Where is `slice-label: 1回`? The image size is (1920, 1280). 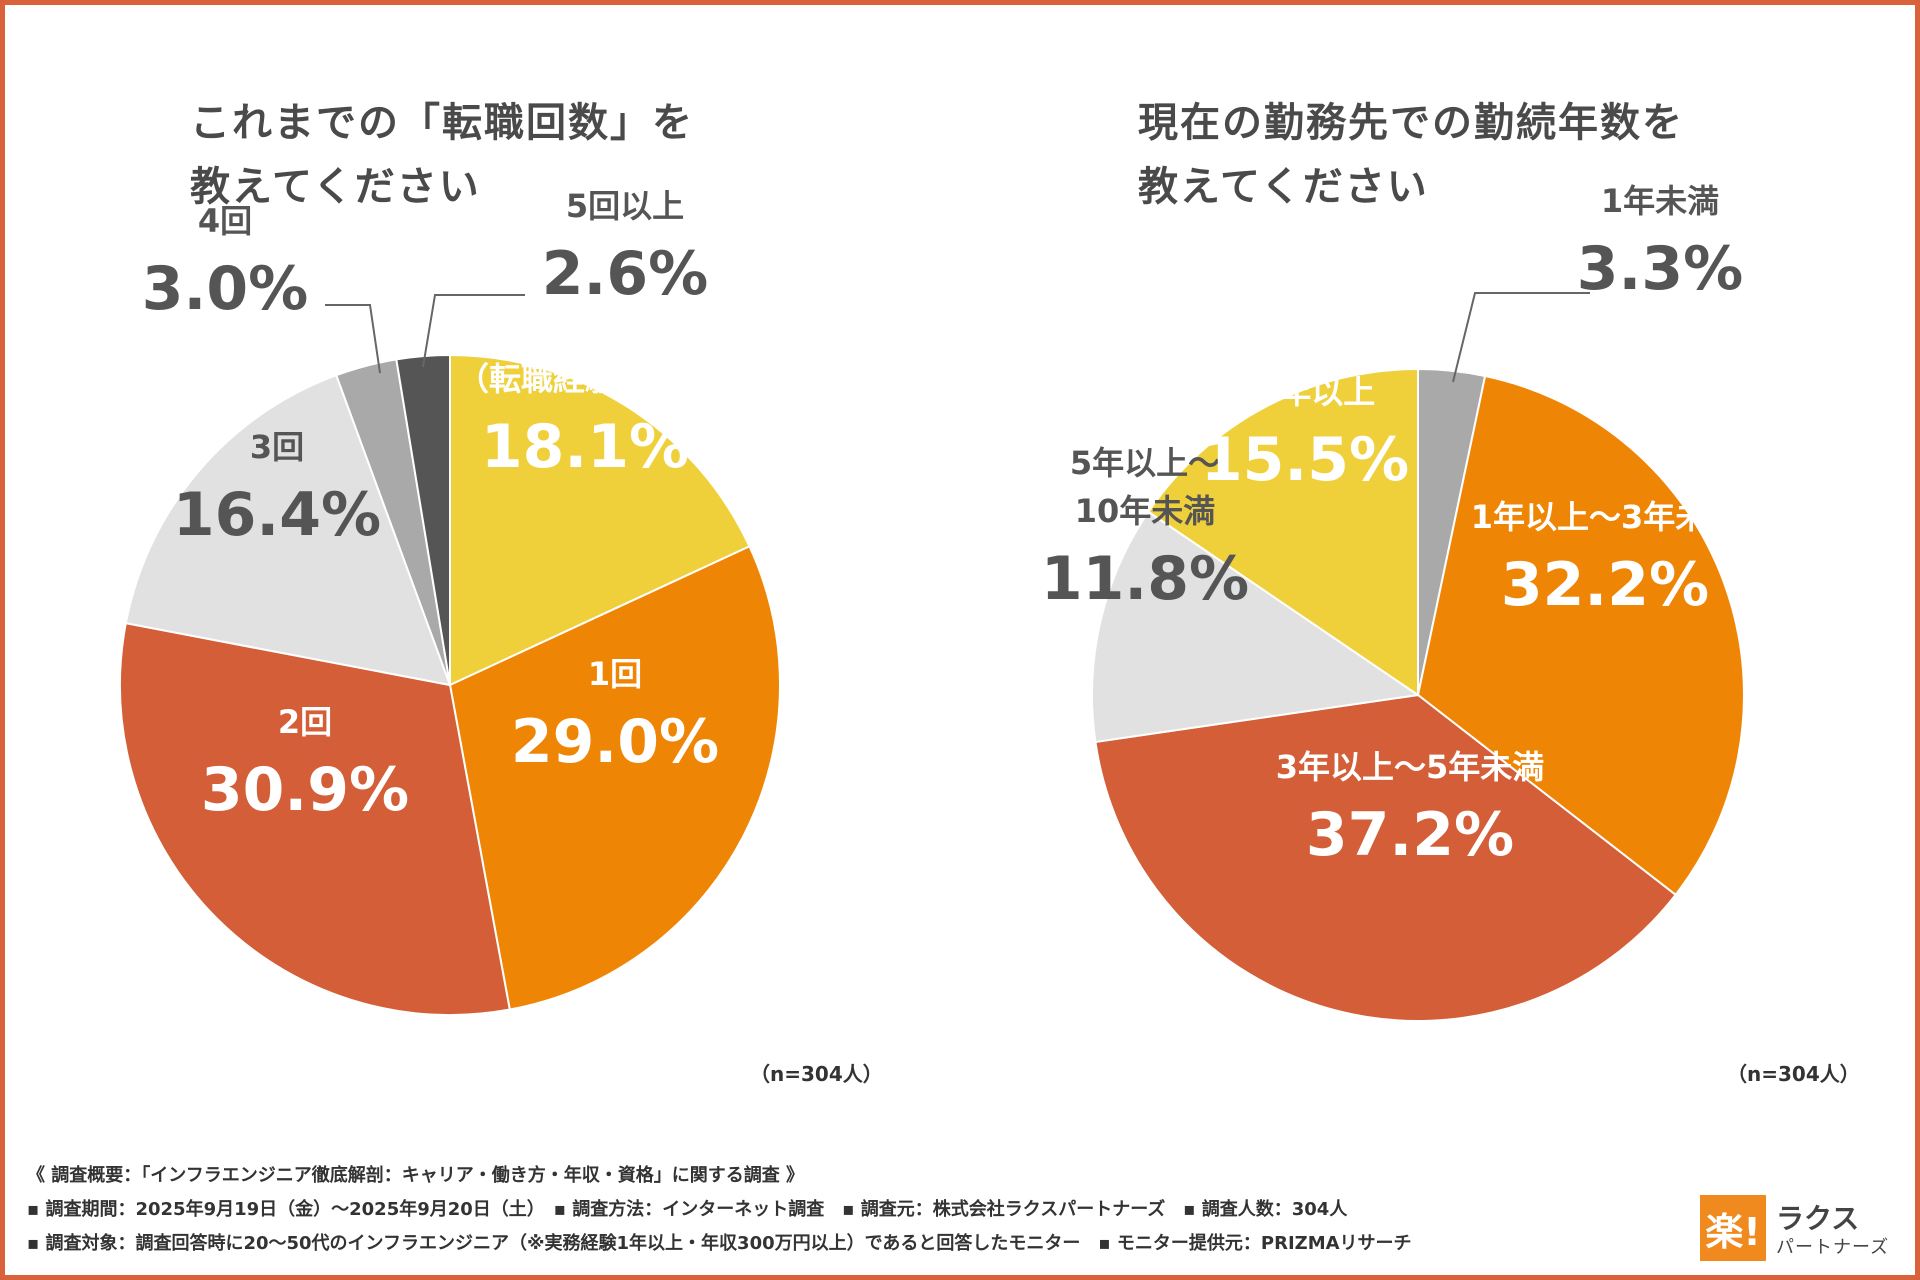 slice-label: 1回 is located at coordinates (615, 674).